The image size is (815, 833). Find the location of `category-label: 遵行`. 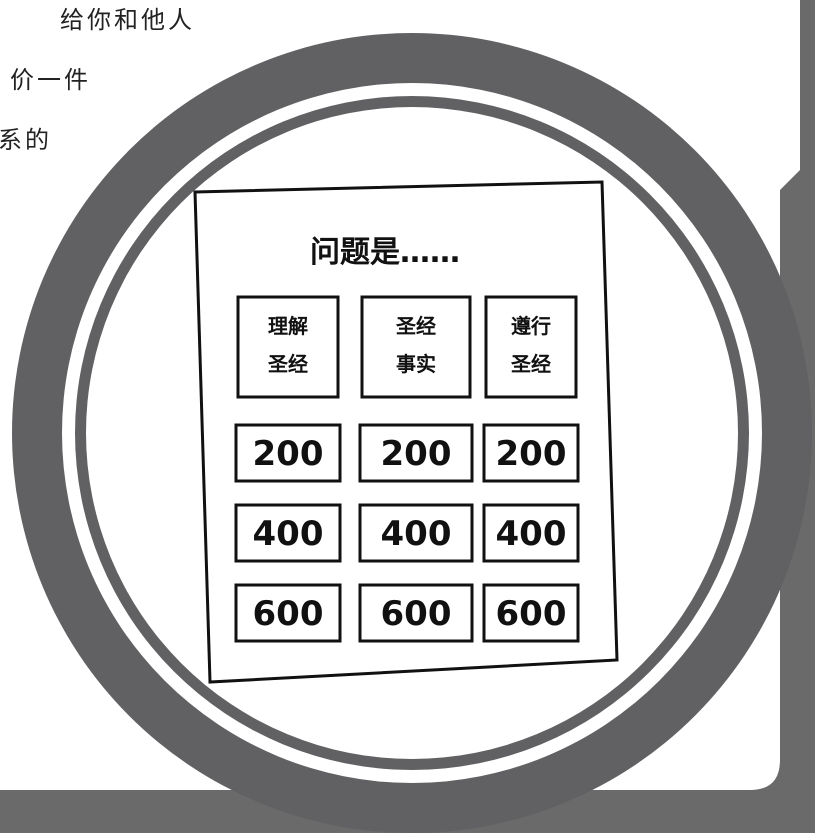

category-label: 遵行 is located at coordinates (531, 326).